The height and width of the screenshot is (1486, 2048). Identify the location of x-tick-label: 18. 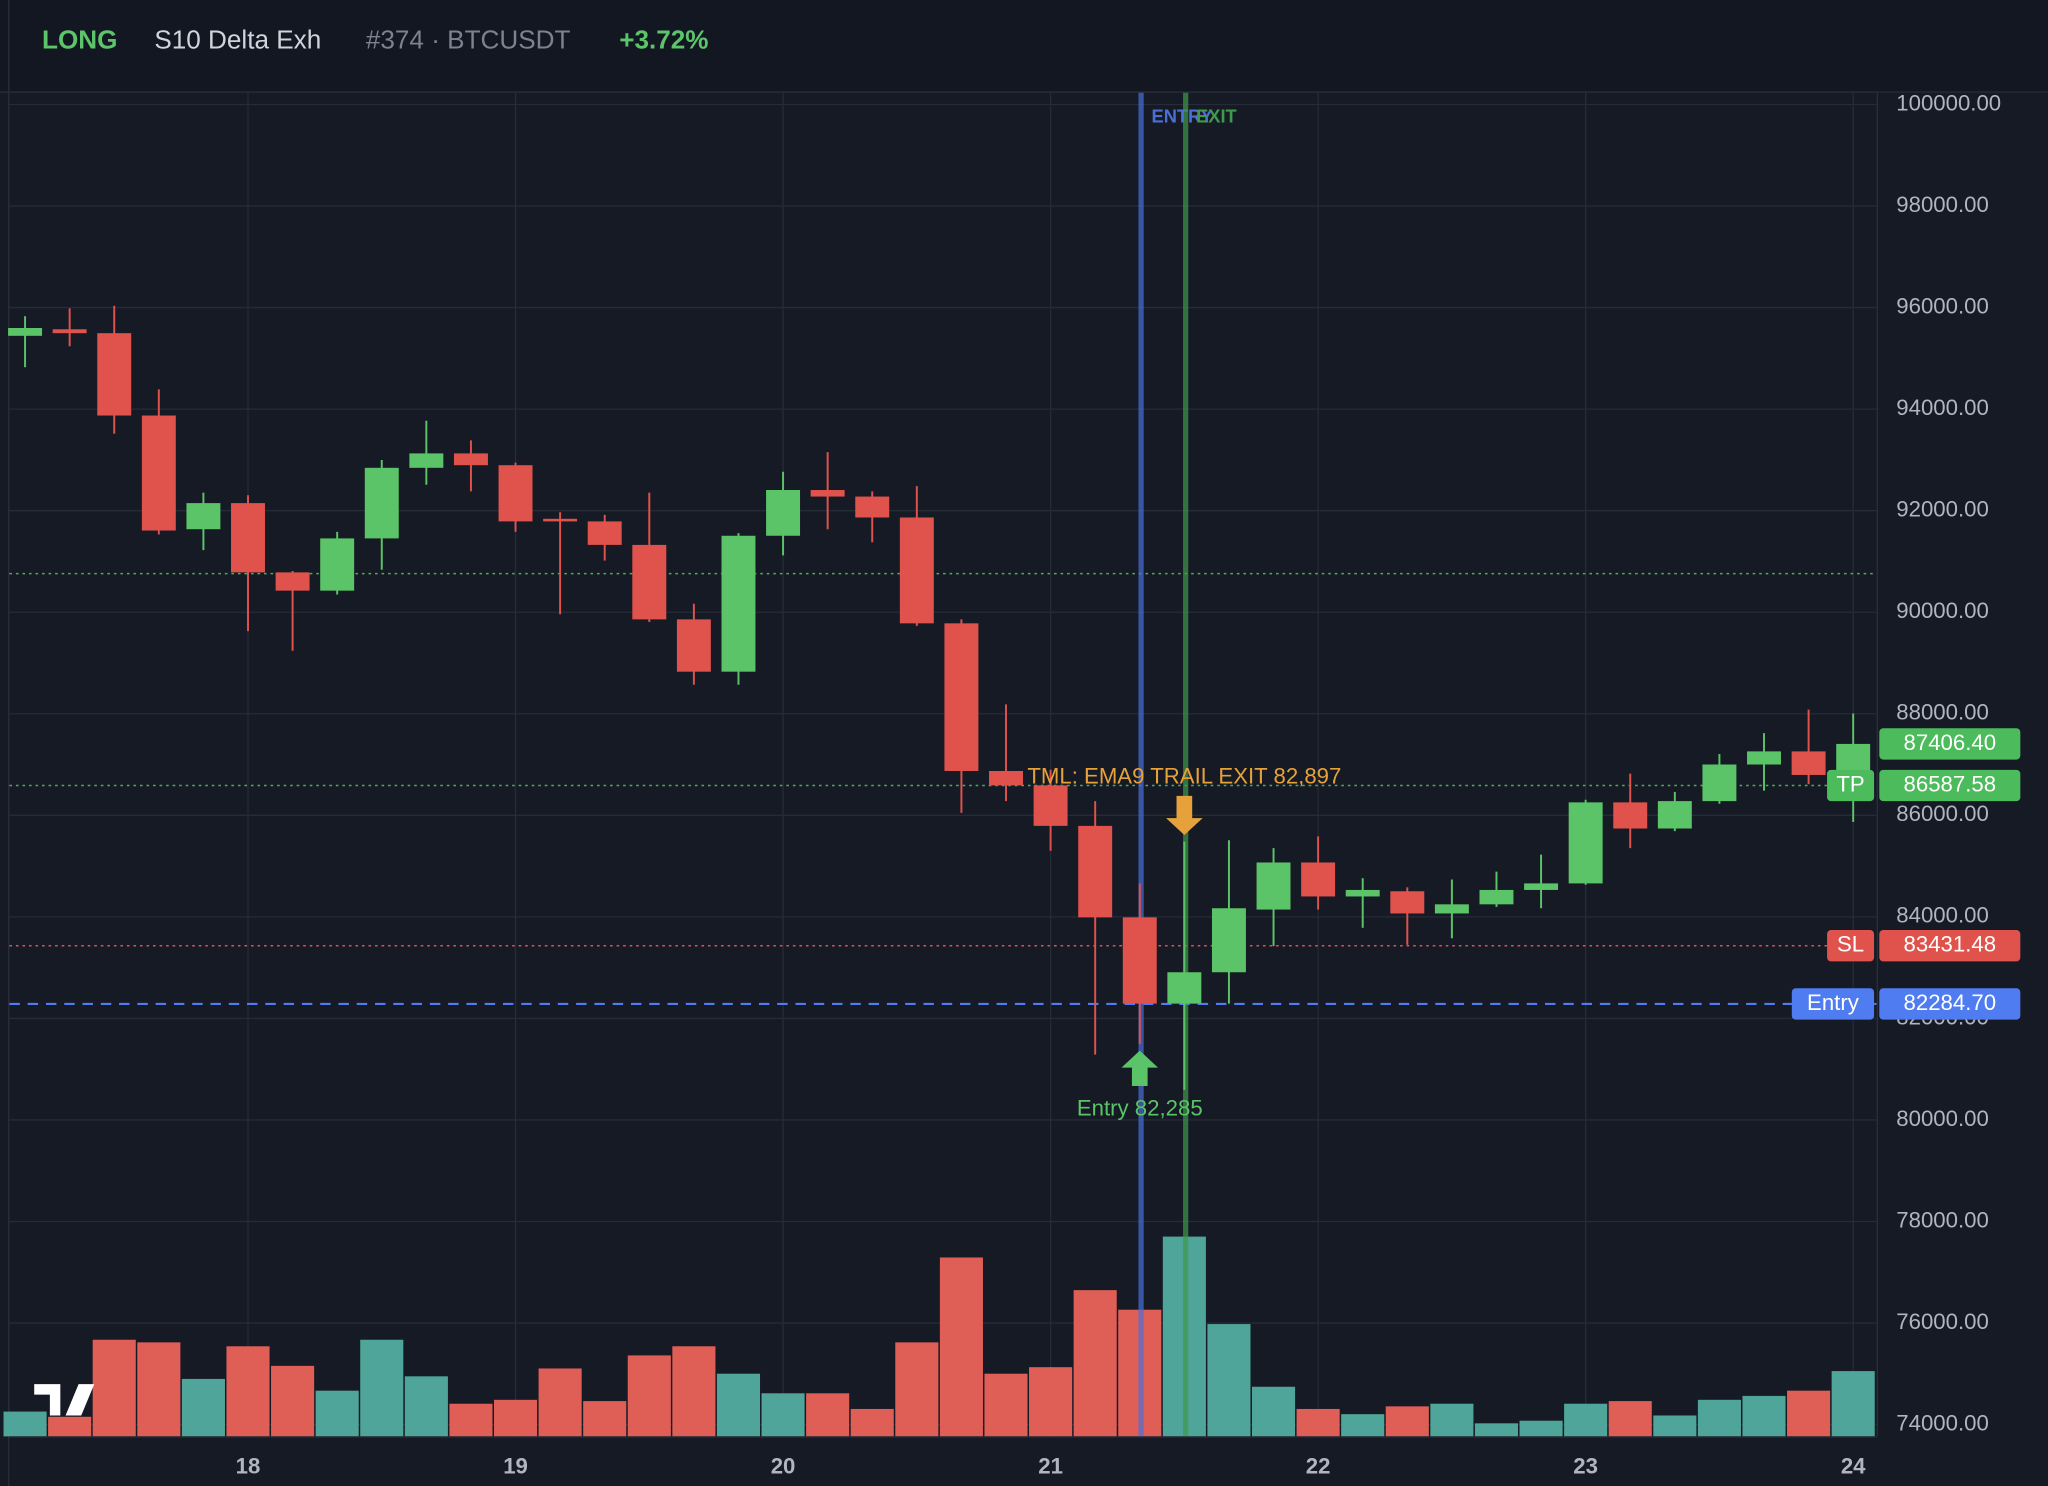
(248, 1466).